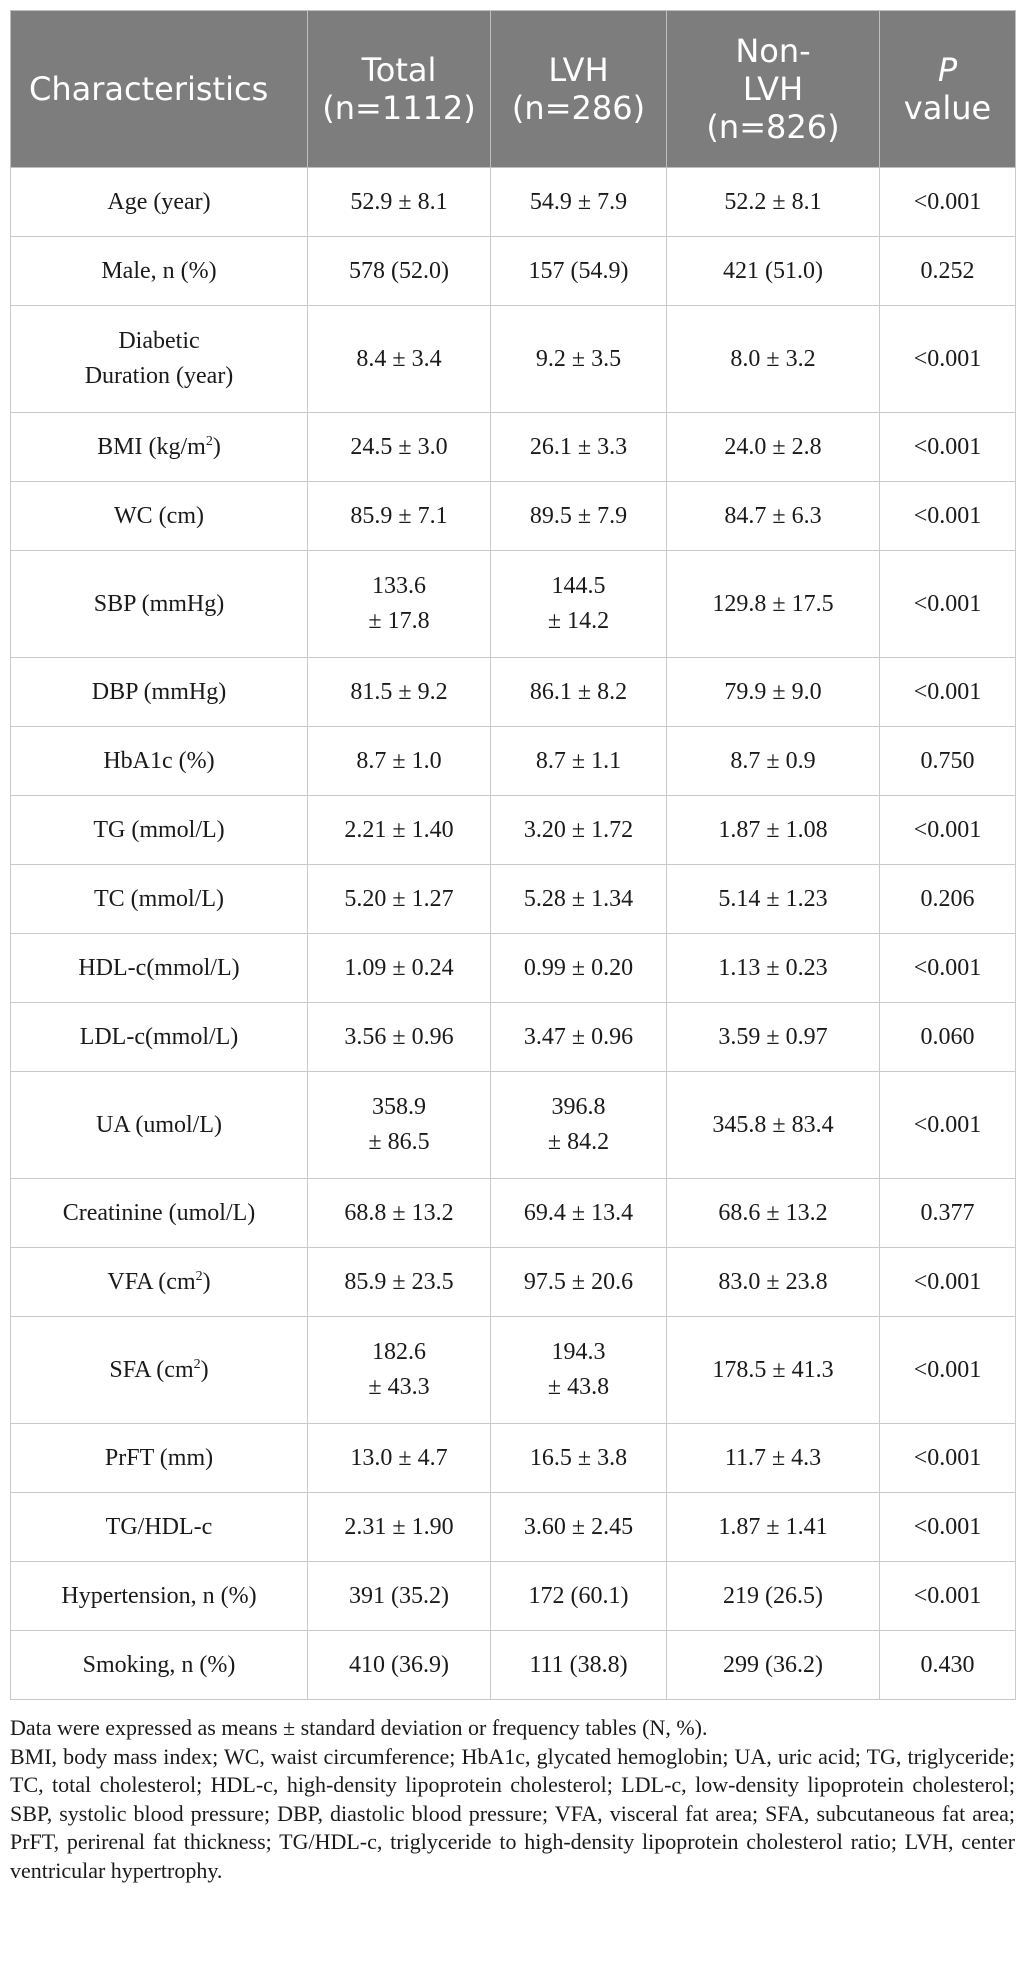 The image size is (1026, 1975). I want to click on total-cell: 24.5 ± 3.0, so click(399, 447).